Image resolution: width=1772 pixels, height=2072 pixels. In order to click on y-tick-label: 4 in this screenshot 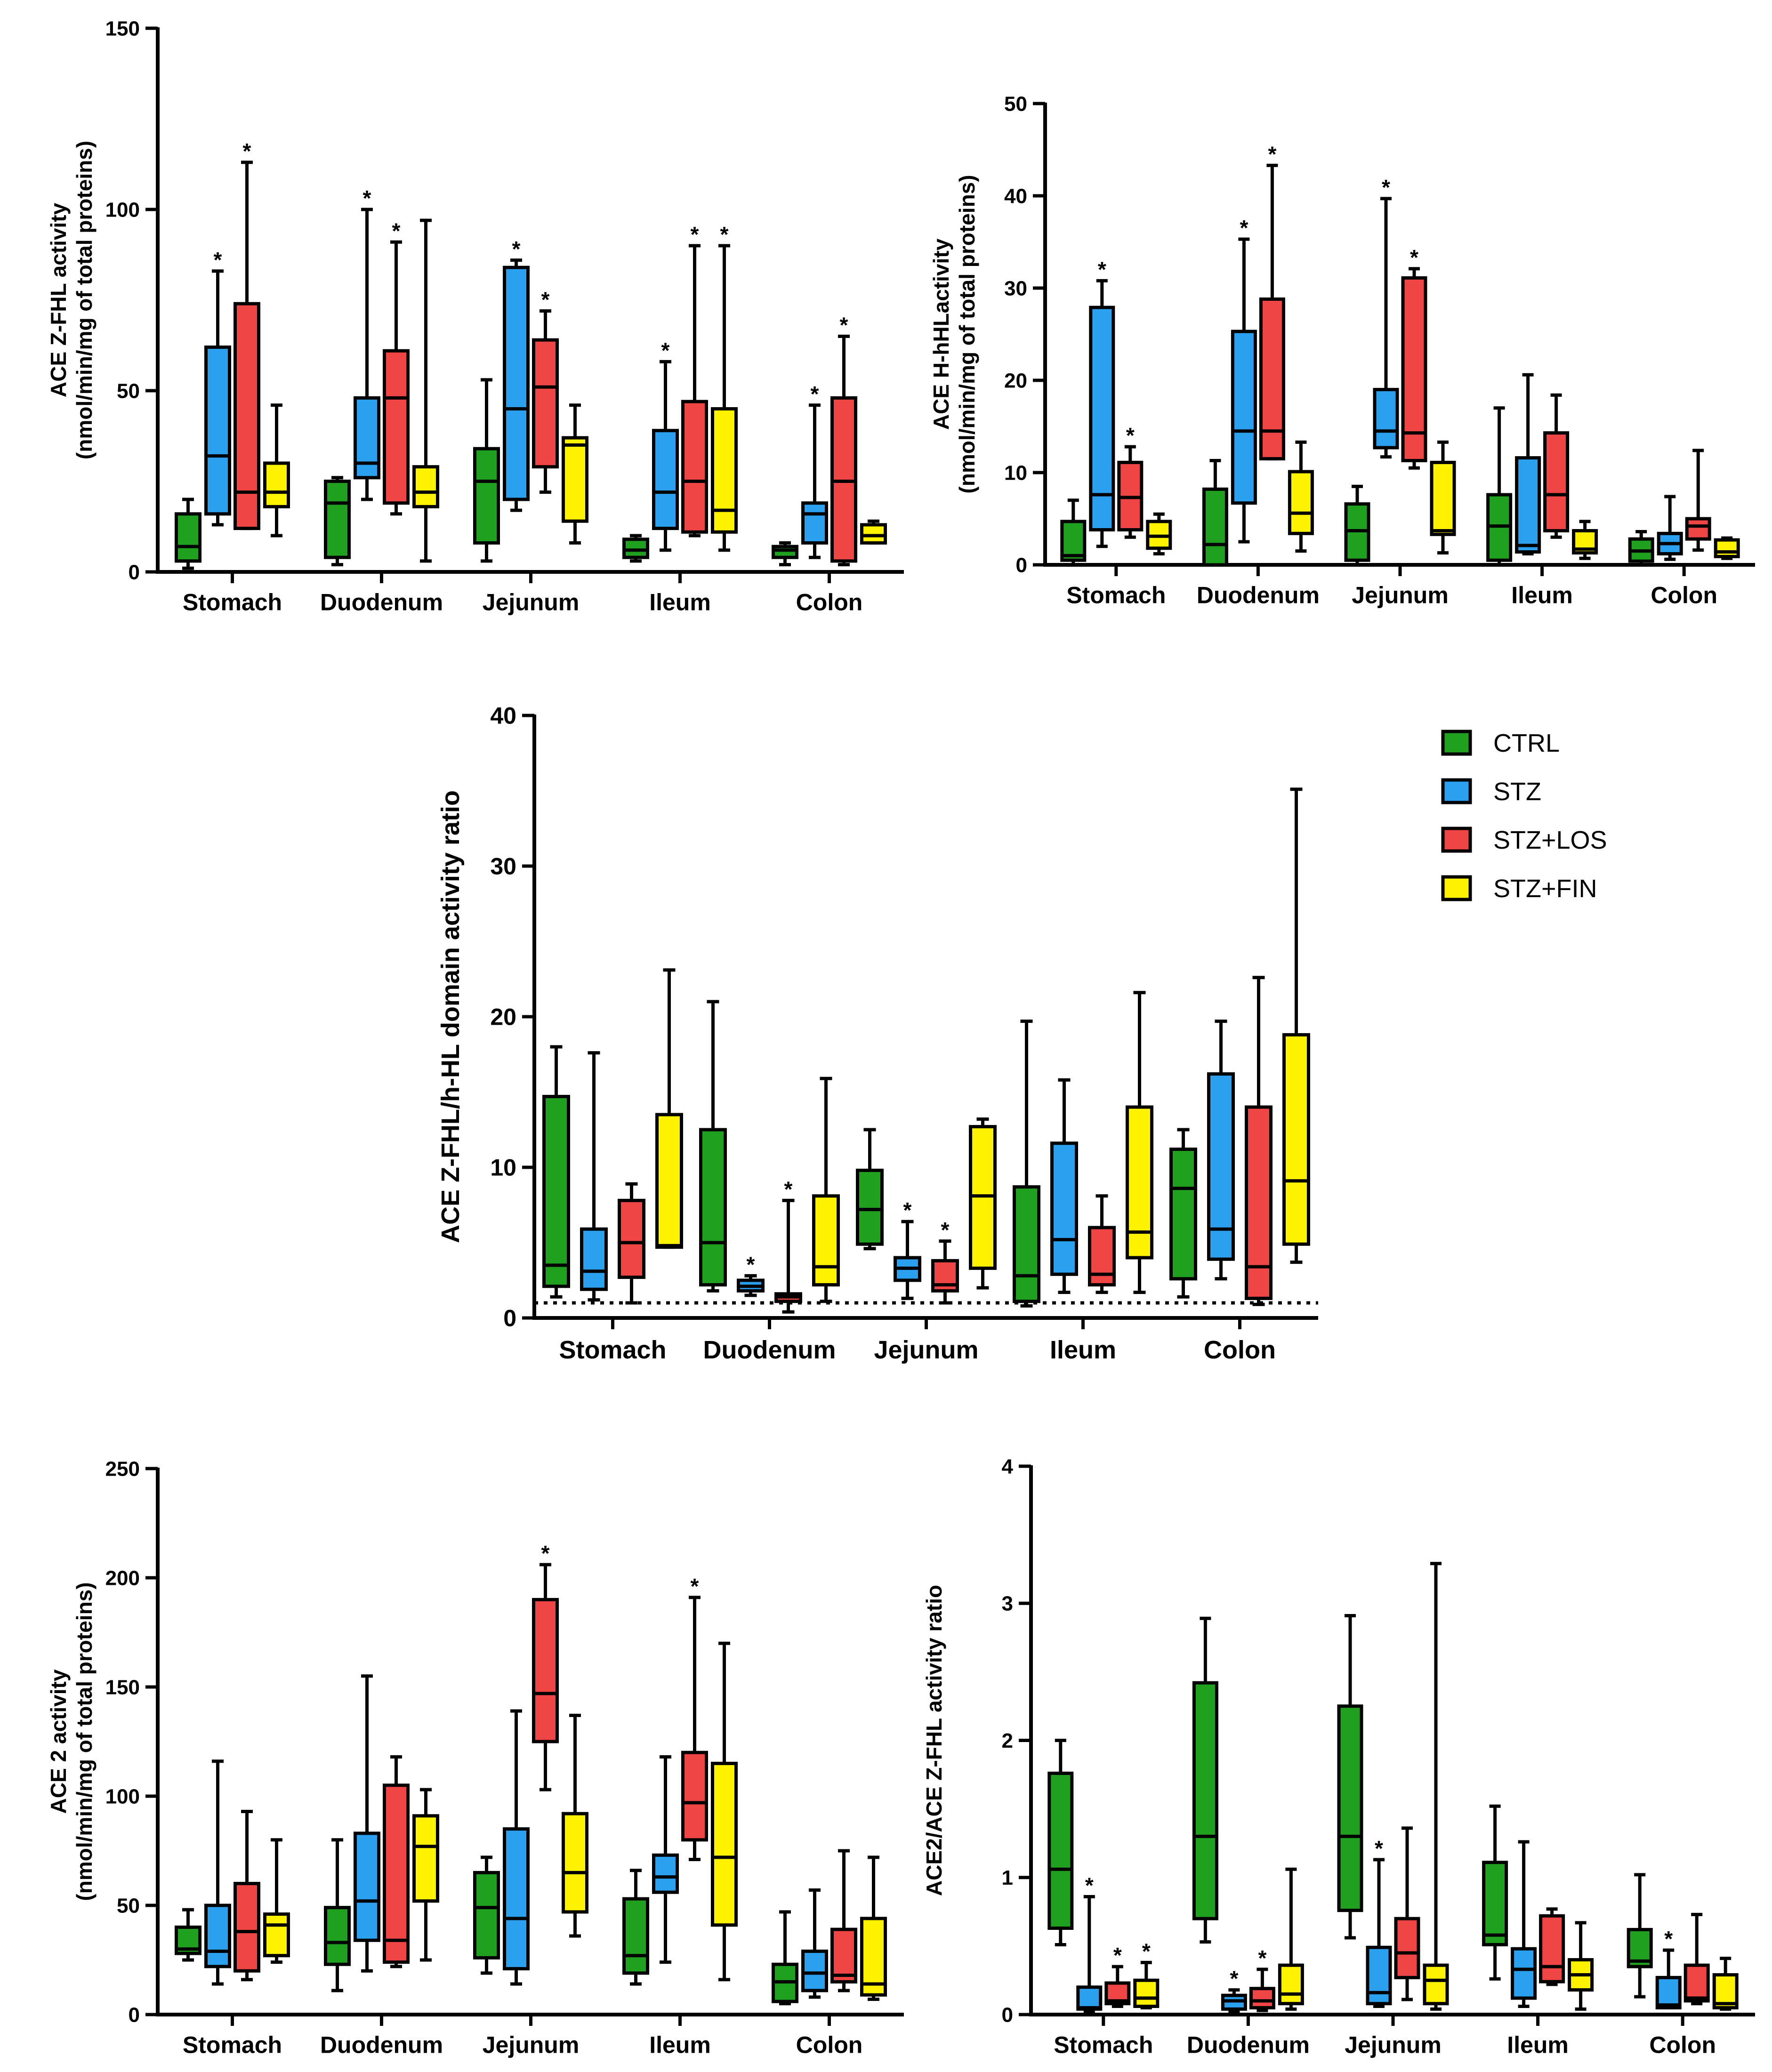, I will do `click(1008, 1466)`.